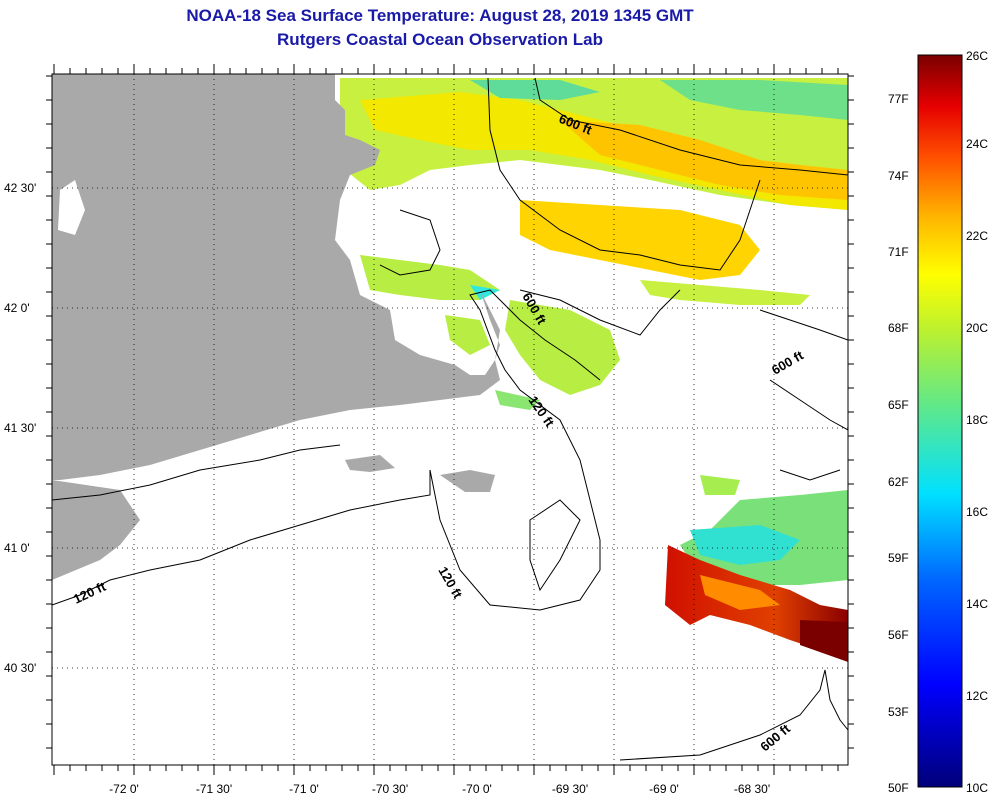 This screenshot has width=1000, height=802. I want to click on colorbar-gradient, so click(940, 421).